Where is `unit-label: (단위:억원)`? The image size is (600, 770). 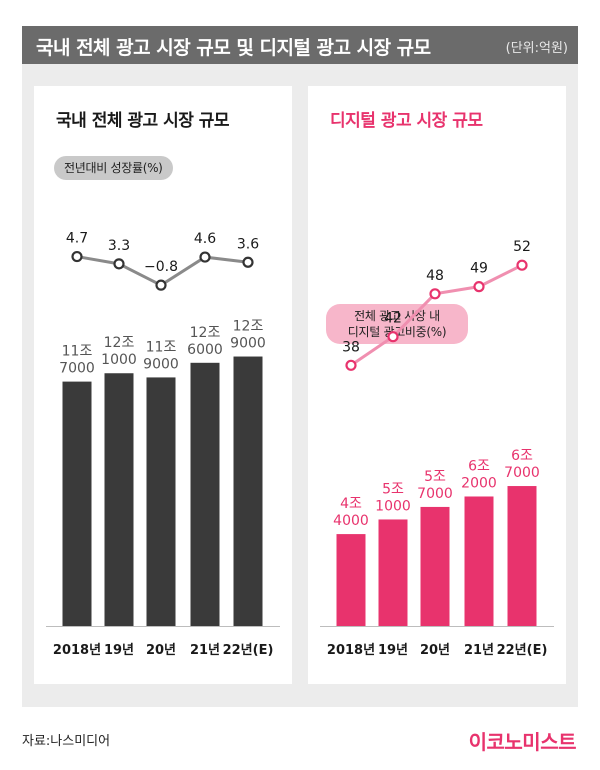 unit-label: (단위:억원) is located at coordinates (536, 48).